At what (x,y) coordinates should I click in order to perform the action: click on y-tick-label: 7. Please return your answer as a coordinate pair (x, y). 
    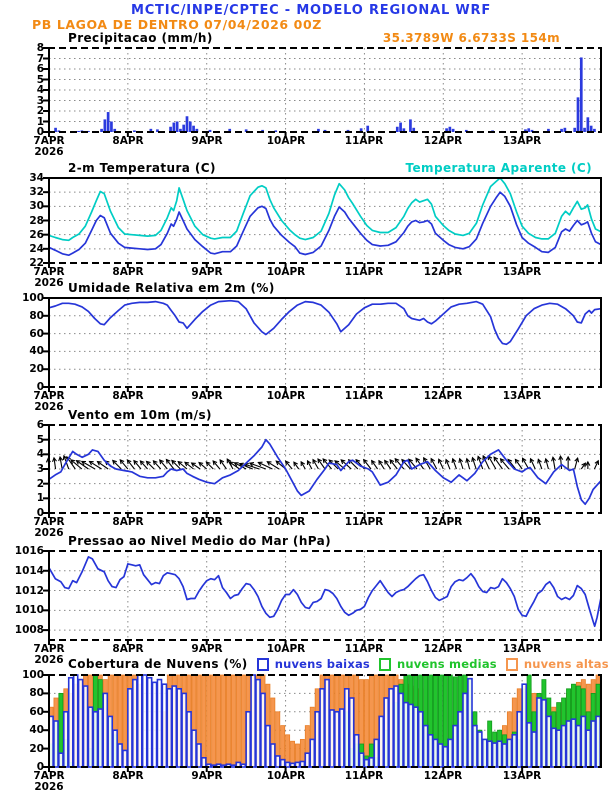
    Looking at the image, I should click on (40, 59).